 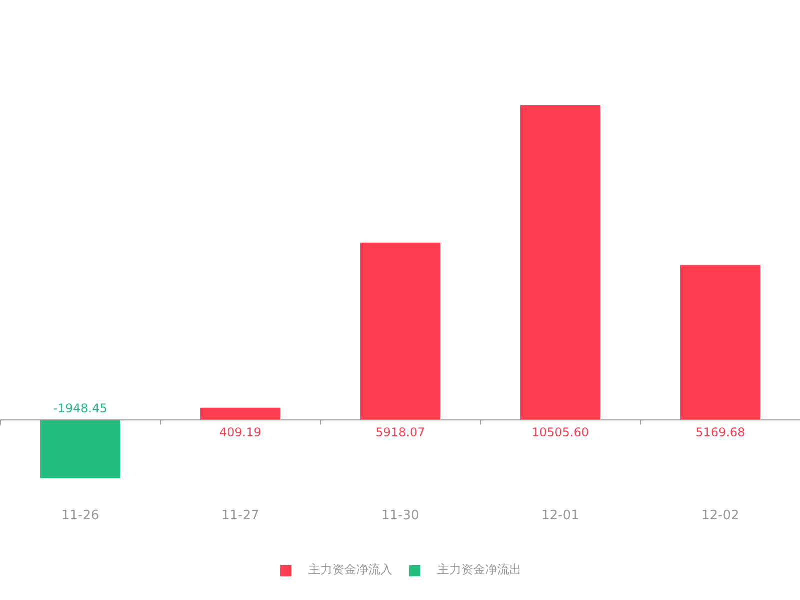 What do you see at coordinates (241, 433) in the screenshot?
I see `data-label: 409.19` at bounding box center [241, 433].